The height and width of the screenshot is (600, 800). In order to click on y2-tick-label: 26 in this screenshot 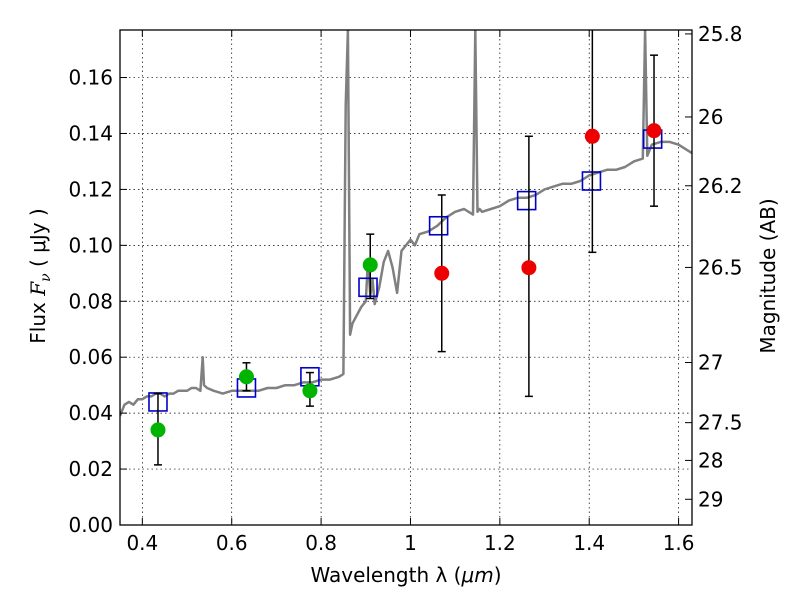, I will do `click(710, 117)`.